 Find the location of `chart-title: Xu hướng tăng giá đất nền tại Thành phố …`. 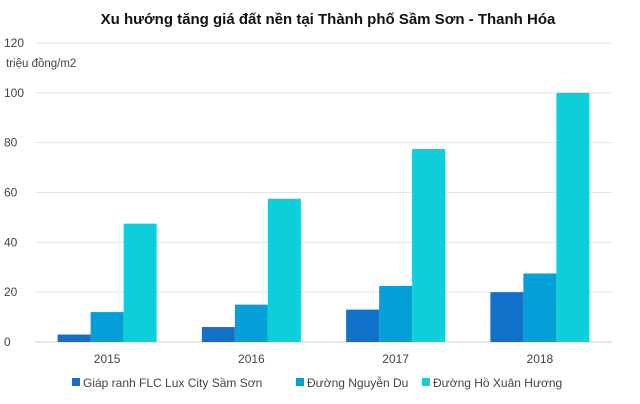

chart-title: Xu hướng tăng giá đất nền tại Thành phố … is located at coordinates (328, 19).